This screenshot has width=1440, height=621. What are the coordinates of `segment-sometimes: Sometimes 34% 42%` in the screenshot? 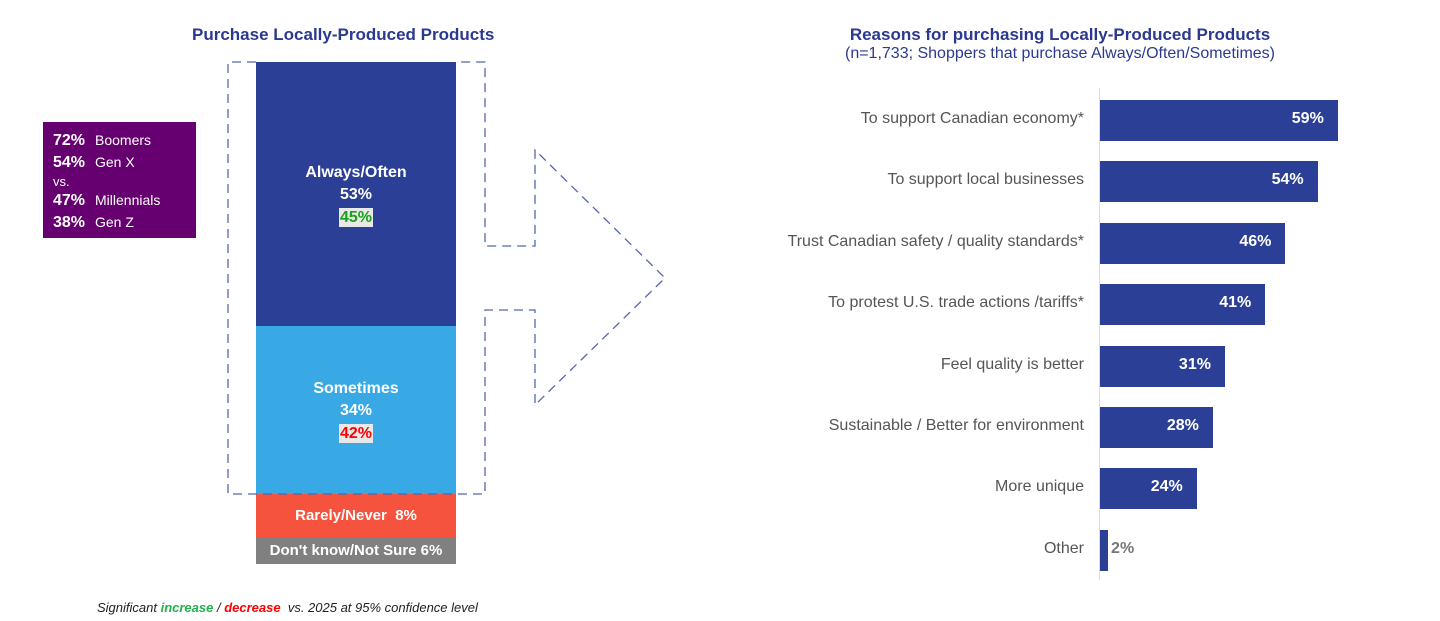 It's located at (356, 410).